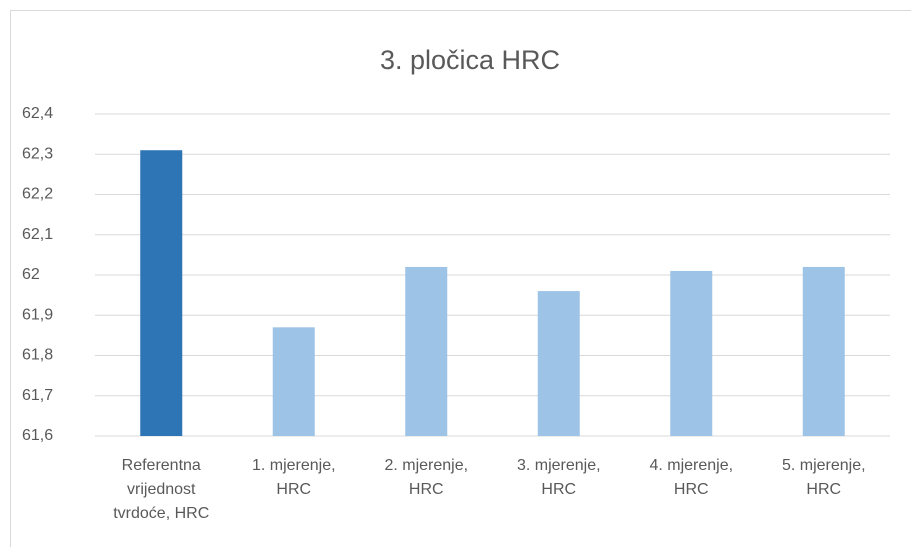 This screenshot has width=911, height=547. What do you see at coordinates (37, 234) in the screenshot?
I see `y-tick-label: 62,1` at bounding box center [37, 234].